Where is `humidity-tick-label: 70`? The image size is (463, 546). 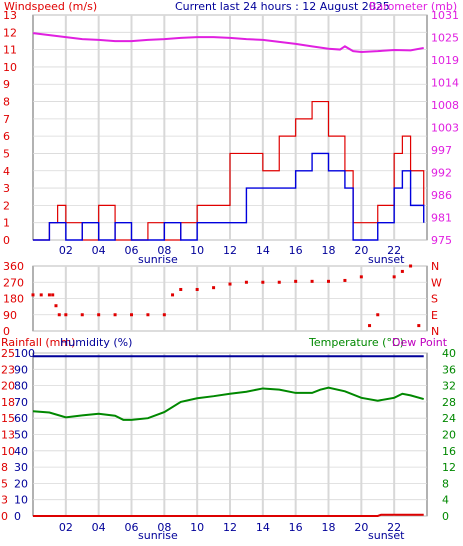
humidity-tick-label: 70 is located at coordinates (21, 402).